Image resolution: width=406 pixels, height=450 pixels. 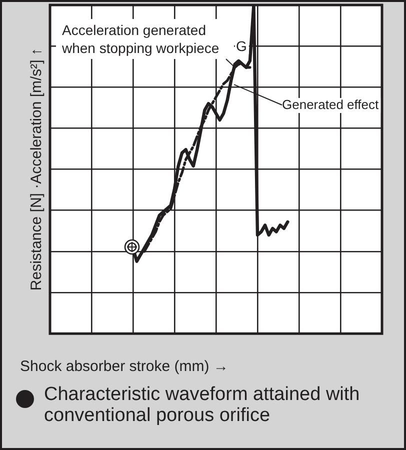 What do you see at coordinates (330, 104) in the screenshot?
I see `text: Generated effect` at bounding box center [330, 104].